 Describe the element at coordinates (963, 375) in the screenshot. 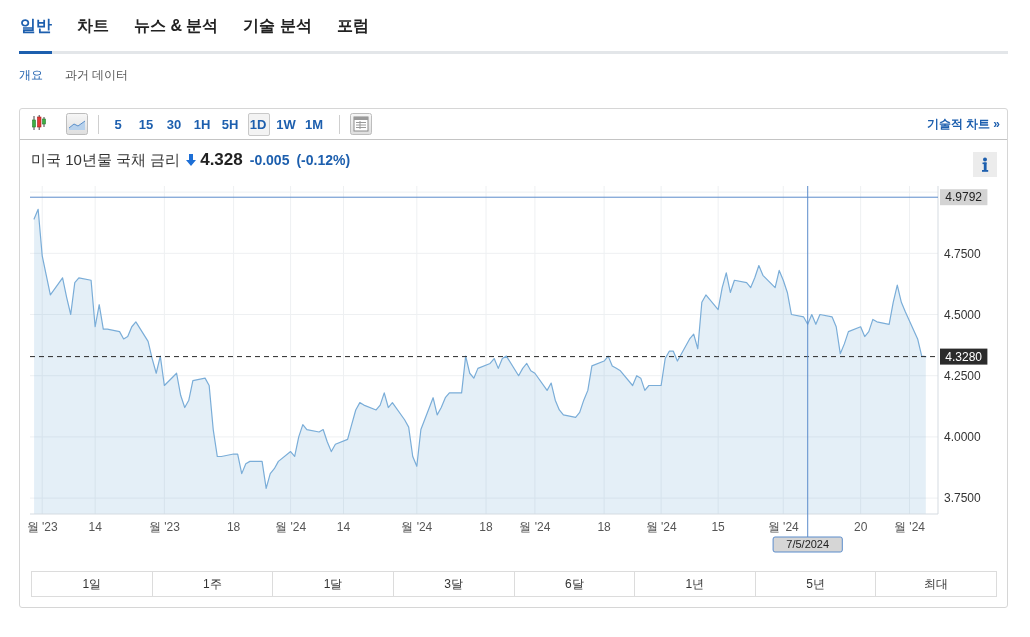

I see `y-tick-label: 4.2500` at that location.